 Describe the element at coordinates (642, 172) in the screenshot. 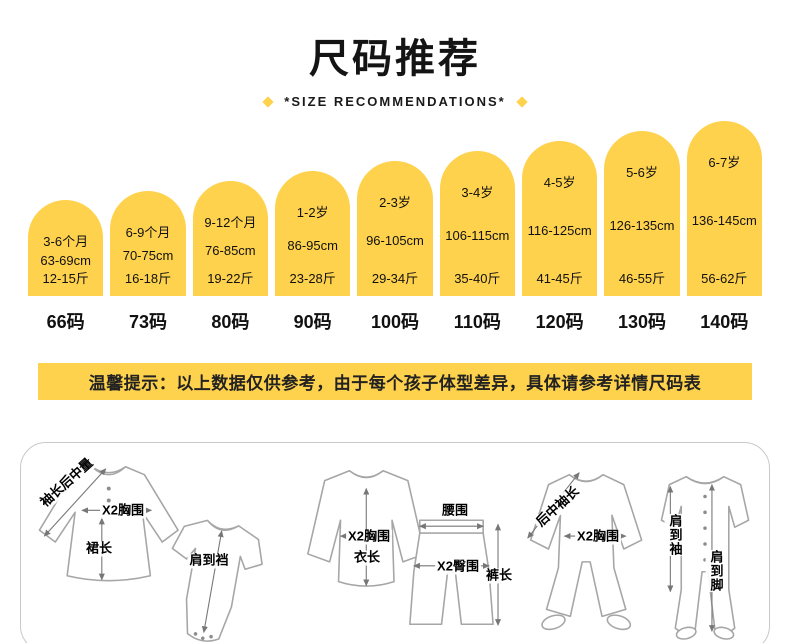

I see `age-label: 5-6岁` at that location.